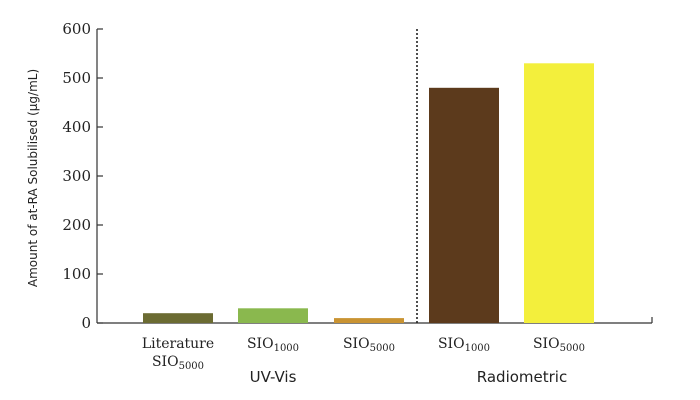 This screenshot has height=400, width=700. I want to click on y-axis-title: Amount of at-RA Solubilised (µg/mL), so click(33, 178).